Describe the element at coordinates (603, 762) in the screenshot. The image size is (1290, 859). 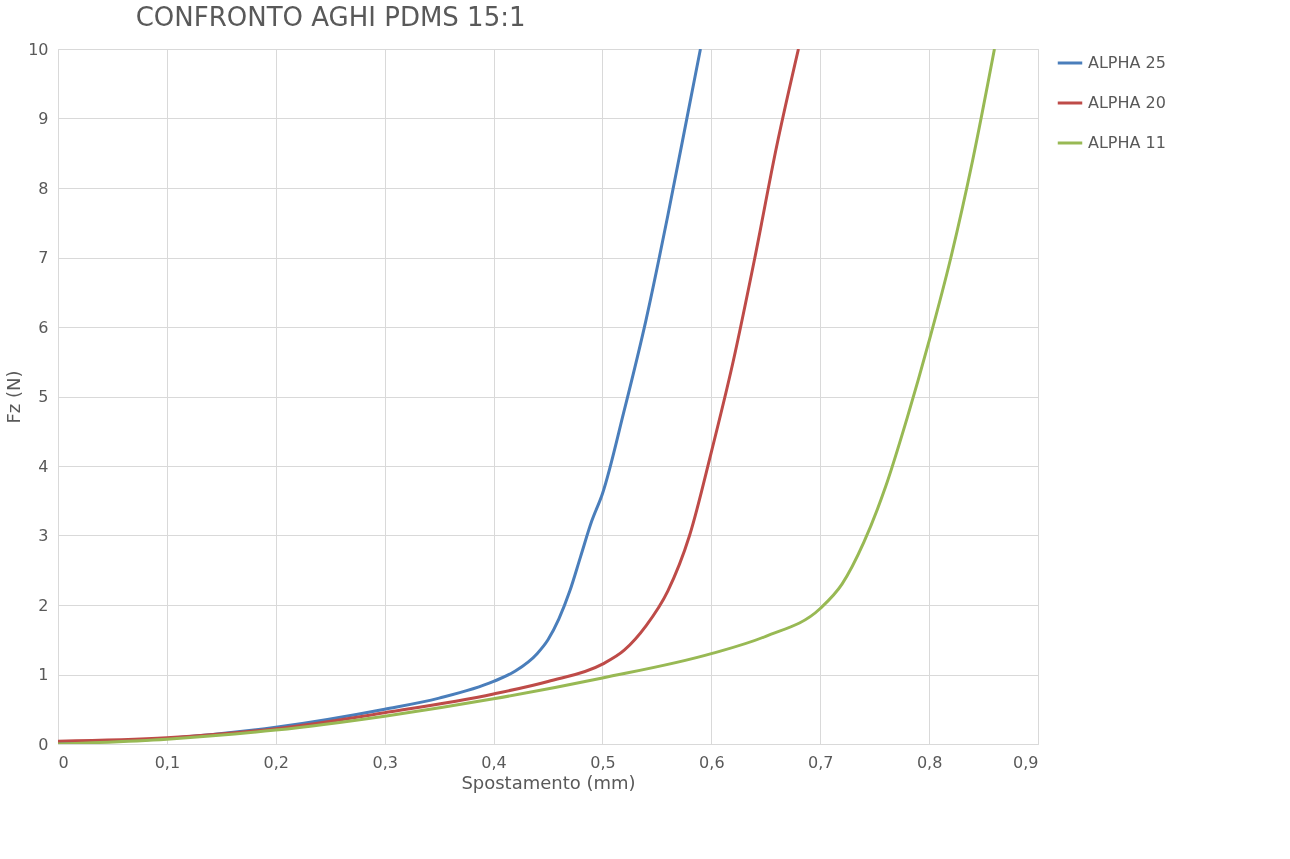
I see `x-tick-label: 0,5` at that location.